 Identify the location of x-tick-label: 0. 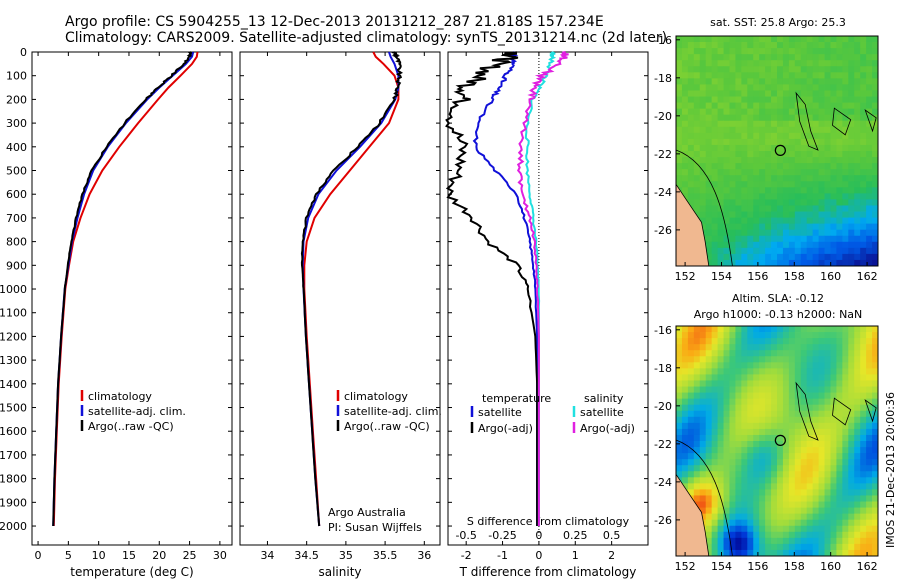
(538, 555).